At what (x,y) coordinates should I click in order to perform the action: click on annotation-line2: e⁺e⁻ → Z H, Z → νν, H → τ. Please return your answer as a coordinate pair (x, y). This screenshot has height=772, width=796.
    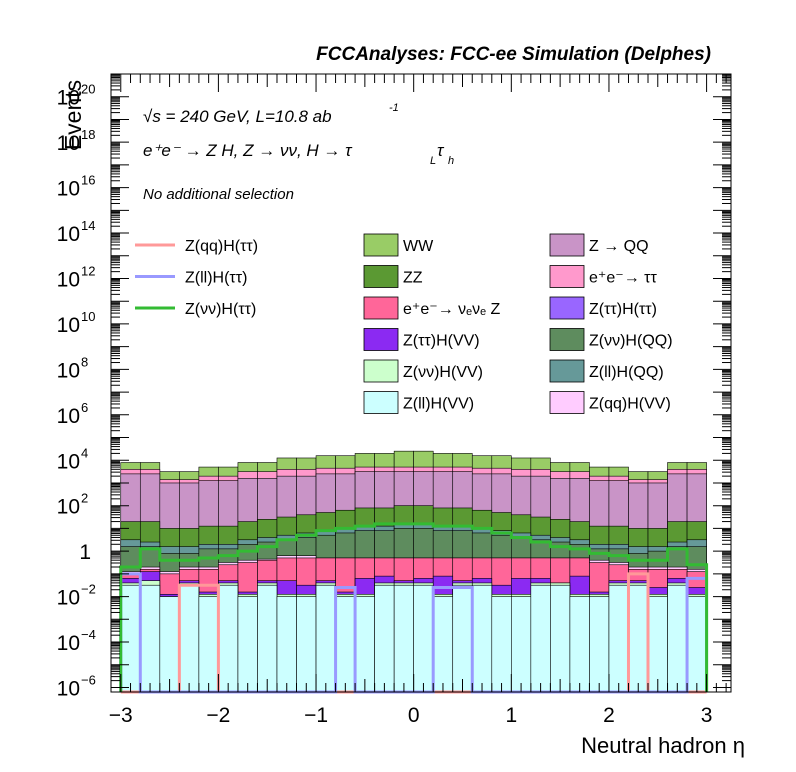
    Looking at the image, I should click on (248, 150).